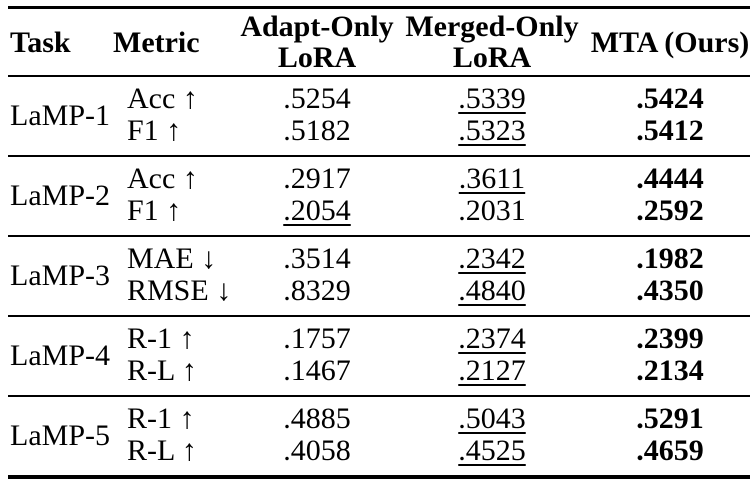 This screenshot has height=492, width=756. I want to click on value-cell: .2127, so click(492, 375).